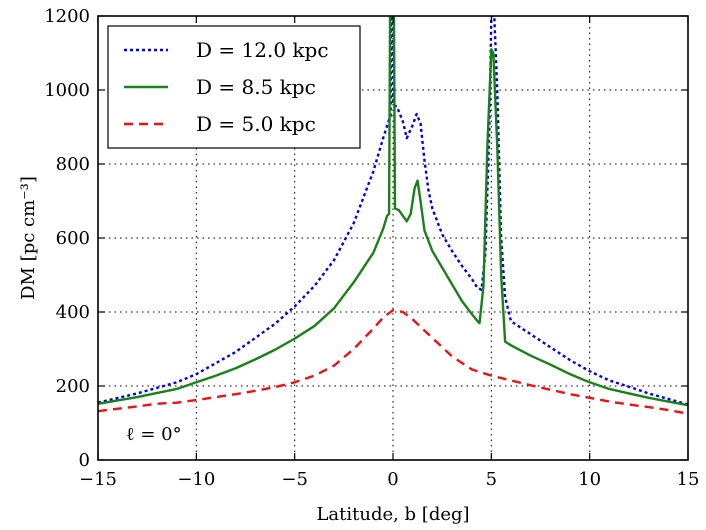 This screenshot has height=530, width=706. What do you see at coordinates (294, 479) in the screenshot?
I see `x-tick-label: −5` at bounding box center [294, 479].